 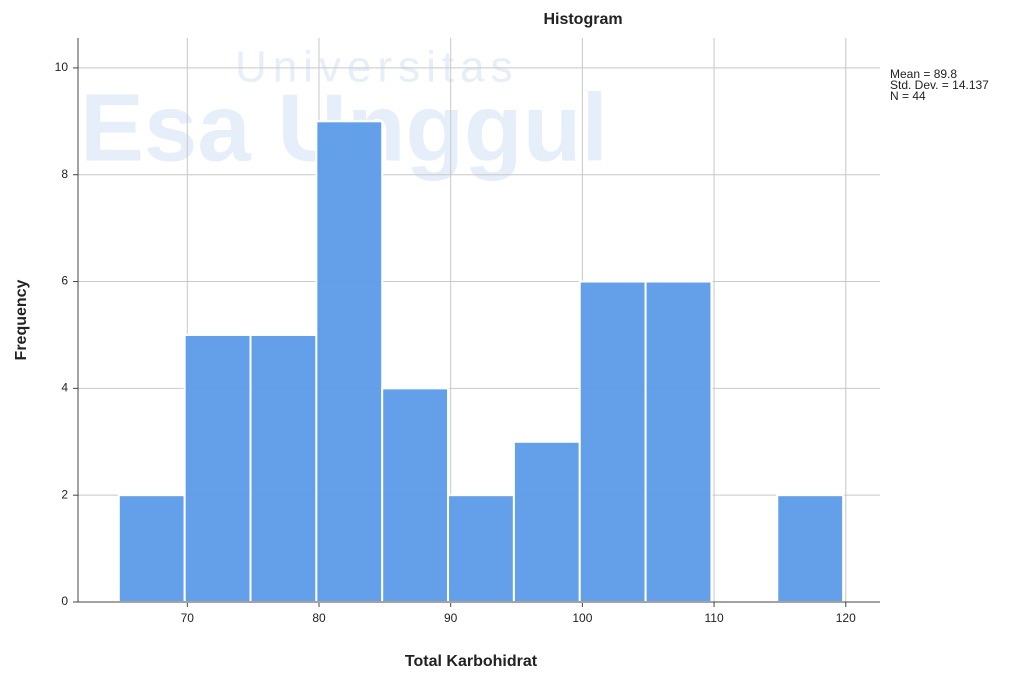 What do you see at coordinates (64, 281) in the screenshot?
I see `y-tick-label: 6` at bounding box center [64, 281].